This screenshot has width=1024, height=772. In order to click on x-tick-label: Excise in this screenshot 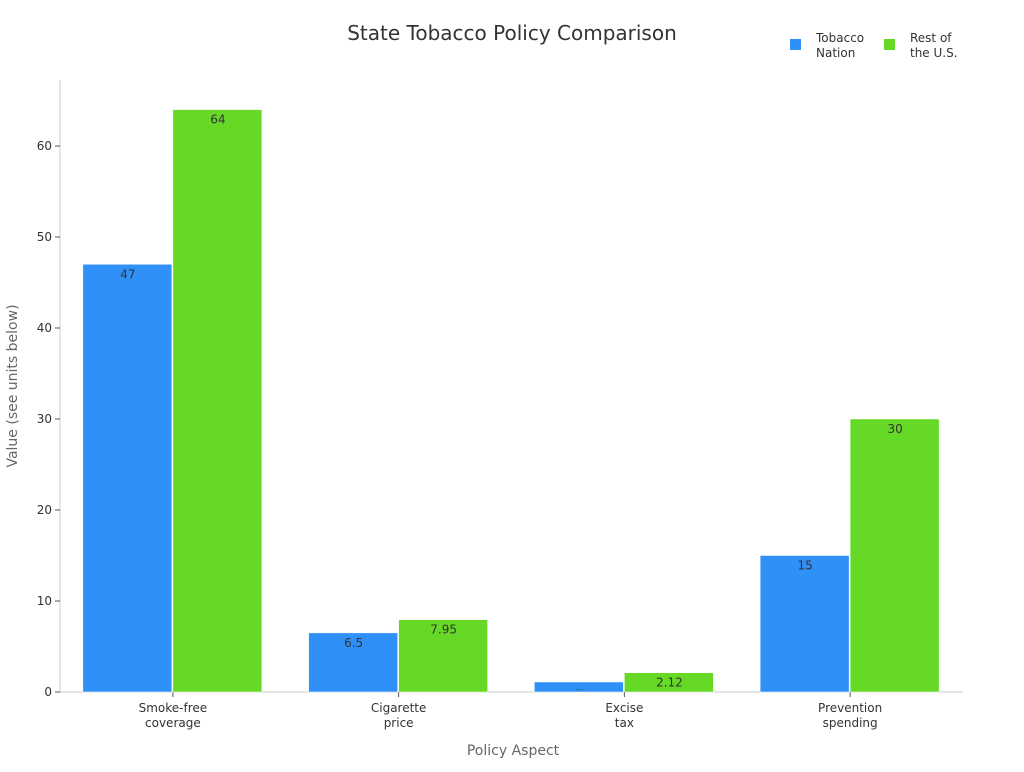, I will do `click(624, 708)`.